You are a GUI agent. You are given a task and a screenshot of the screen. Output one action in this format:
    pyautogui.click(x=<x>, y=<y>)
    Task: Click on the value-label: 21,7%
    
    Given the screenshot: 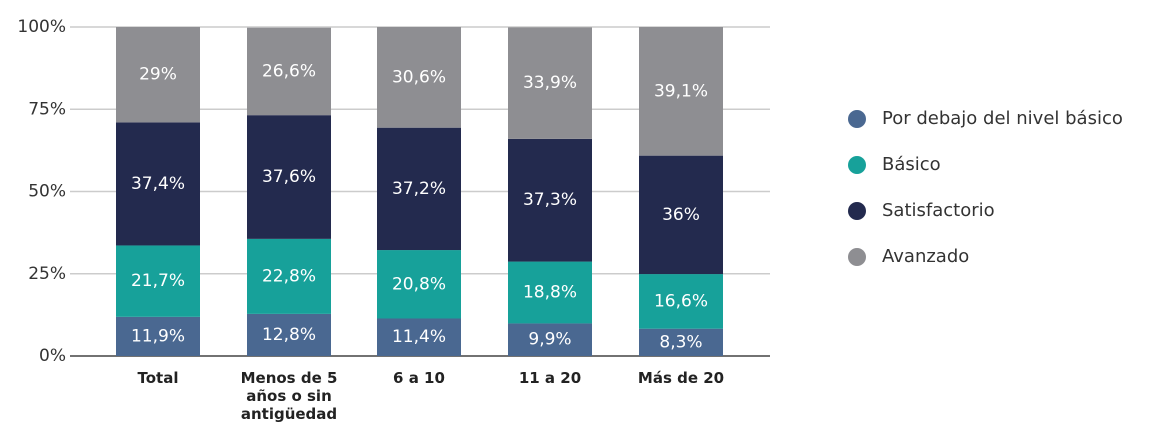 What is the action you would take?
    pyautogui.click(x=158, y=281)
    